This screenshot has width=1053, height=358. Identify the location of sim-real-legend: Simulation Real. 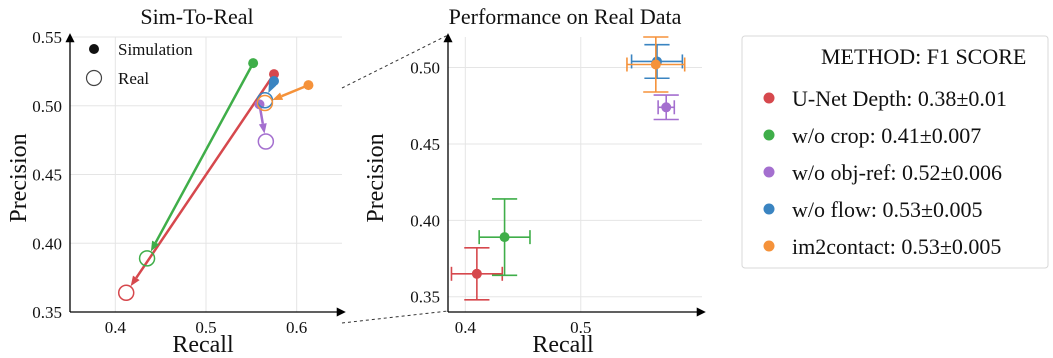
(139, 64).